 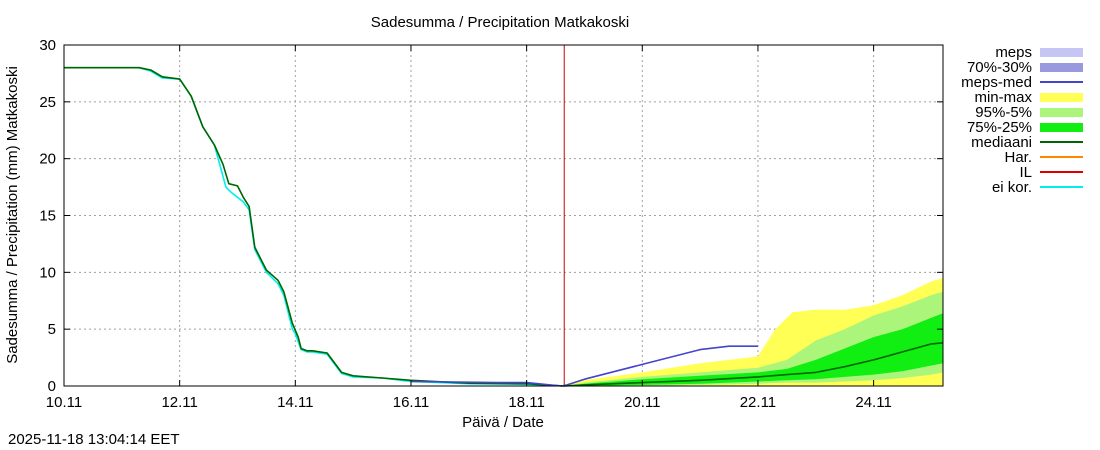 I want to click on y-tick-label: 15, so click(x=47, y=216).